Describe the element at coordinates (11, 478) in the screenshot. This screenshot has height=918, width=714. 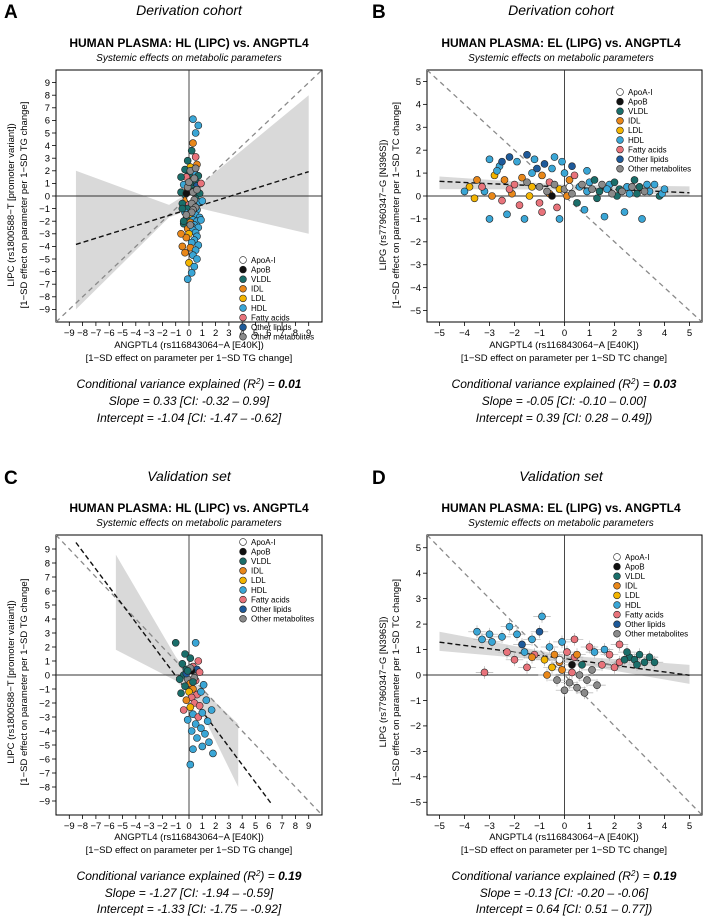
I see `panel-letter-c: C` at that location.